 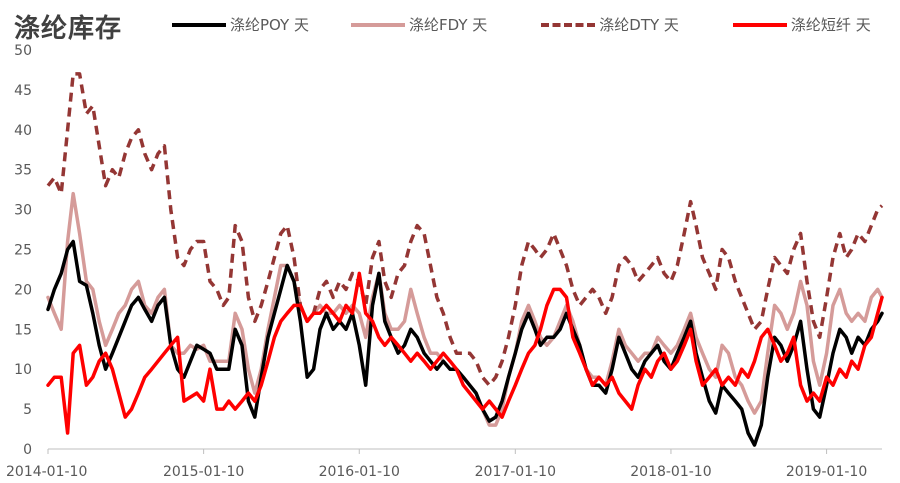 What do you see at coordinates (568, 24) in the screenshot?
I see `legend-swatch-dty` at bounding box center [568, 24].